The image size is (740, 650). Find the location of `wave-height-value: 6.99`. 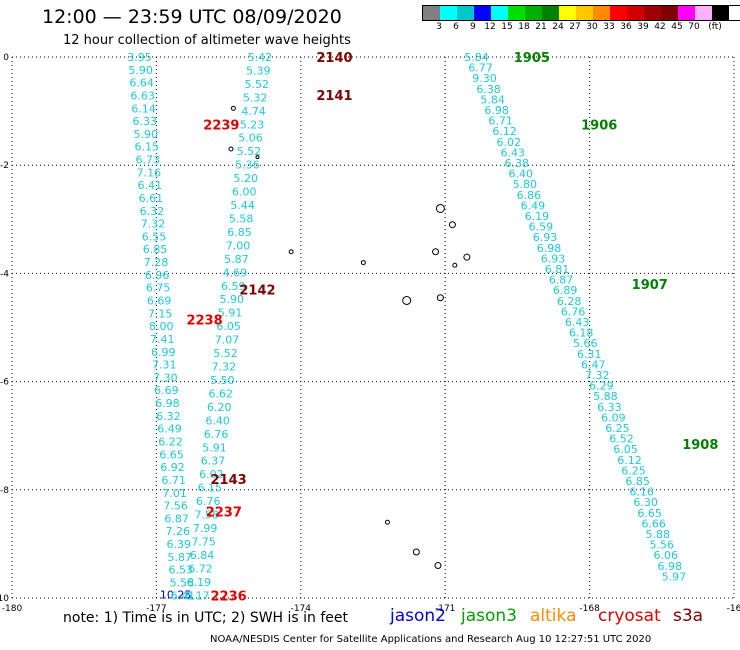

wave-height-value: 6.99 is located at coordinates (163, 352).